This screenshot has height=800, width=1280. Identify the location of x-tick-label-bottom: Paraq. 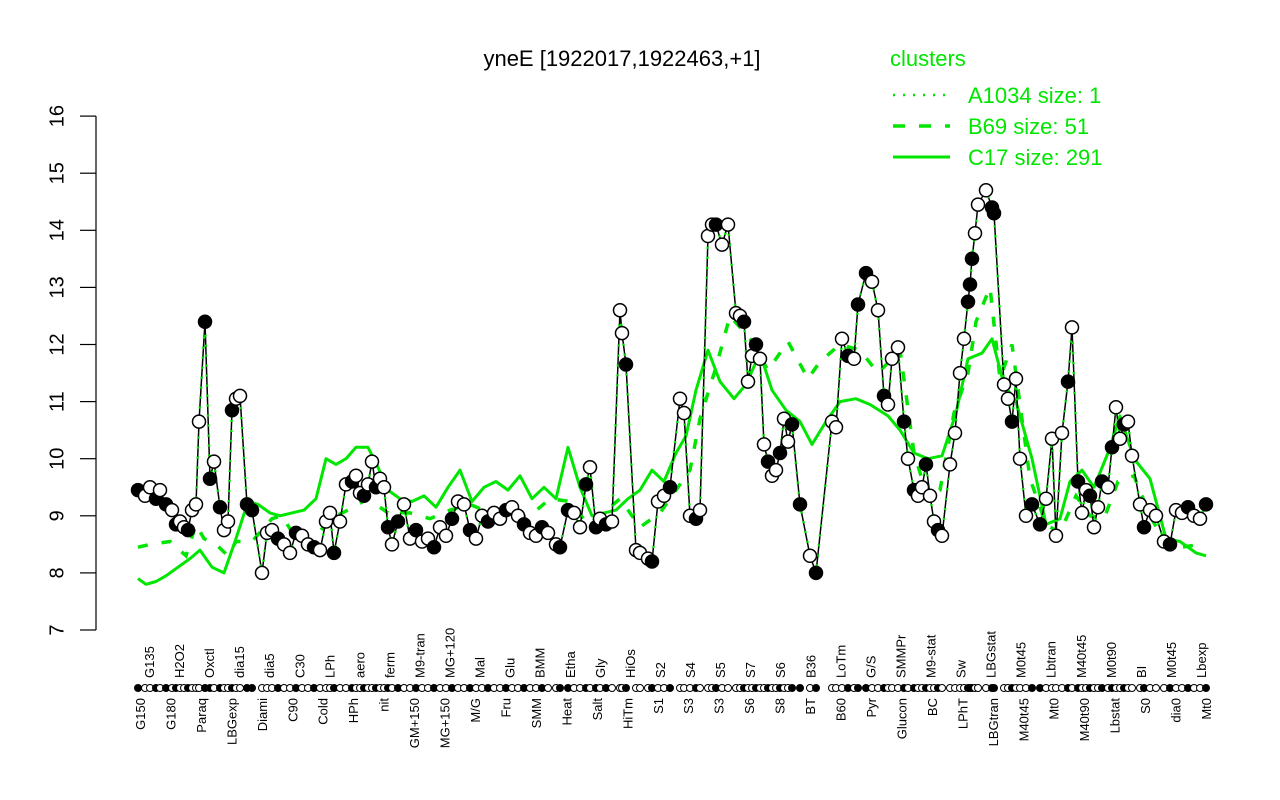
(201, 715).